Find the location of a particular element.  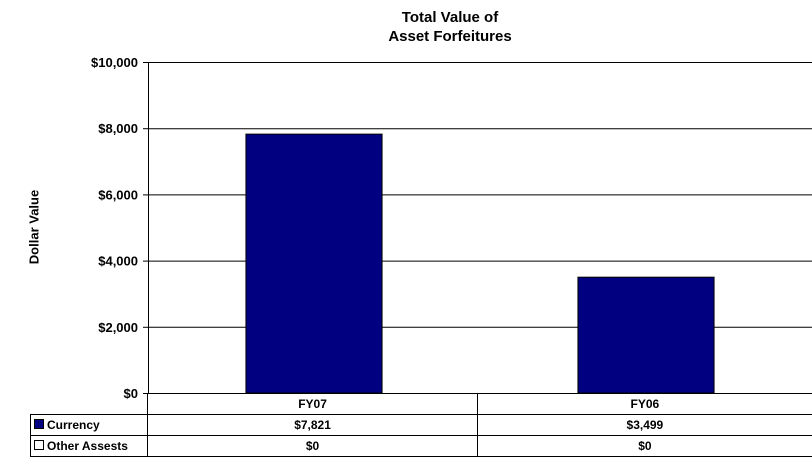

data-label-other-fy07: $0 is located at coordinates (312, 446).